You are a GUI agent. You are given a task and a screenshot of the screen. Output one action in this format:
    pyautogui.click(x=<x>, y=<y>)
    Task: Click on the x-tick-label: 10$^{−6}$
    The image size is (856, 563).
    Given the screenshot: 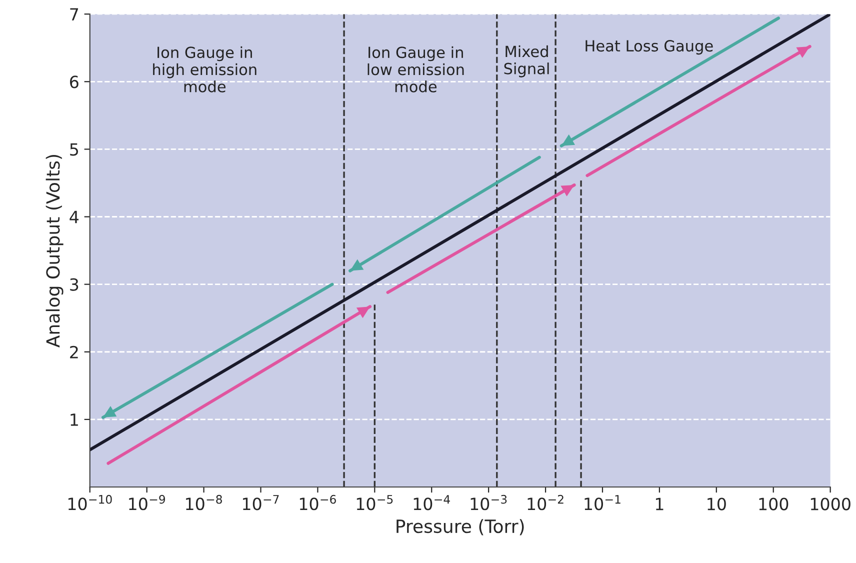 What is the action you would take?
    pyautogui.click(x=318, y=502)
    